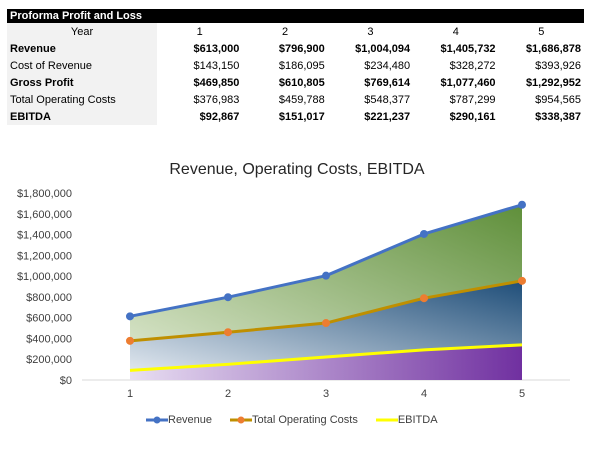 The height and width of the screenshot is (451, 590). What do you see at coordinates (157, 420) in the screenshot?
I see `legend-swatch-revenue` at bounding box center [157, 420].